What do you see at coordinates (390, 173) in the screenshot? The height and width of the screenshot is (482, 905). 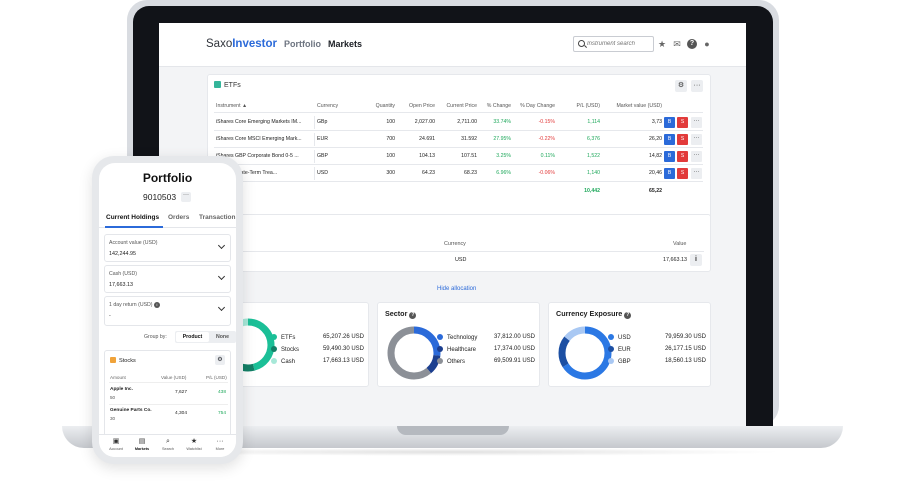 I see `cell-quantity: 300` at bounding box center [390, 173].